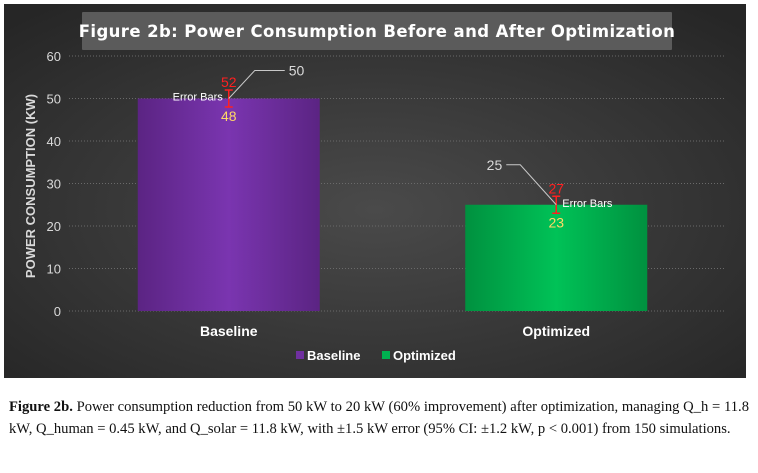 This screenshot has height=473, width=758. I want to click on y-tick-10: 10, so click(54, 269).